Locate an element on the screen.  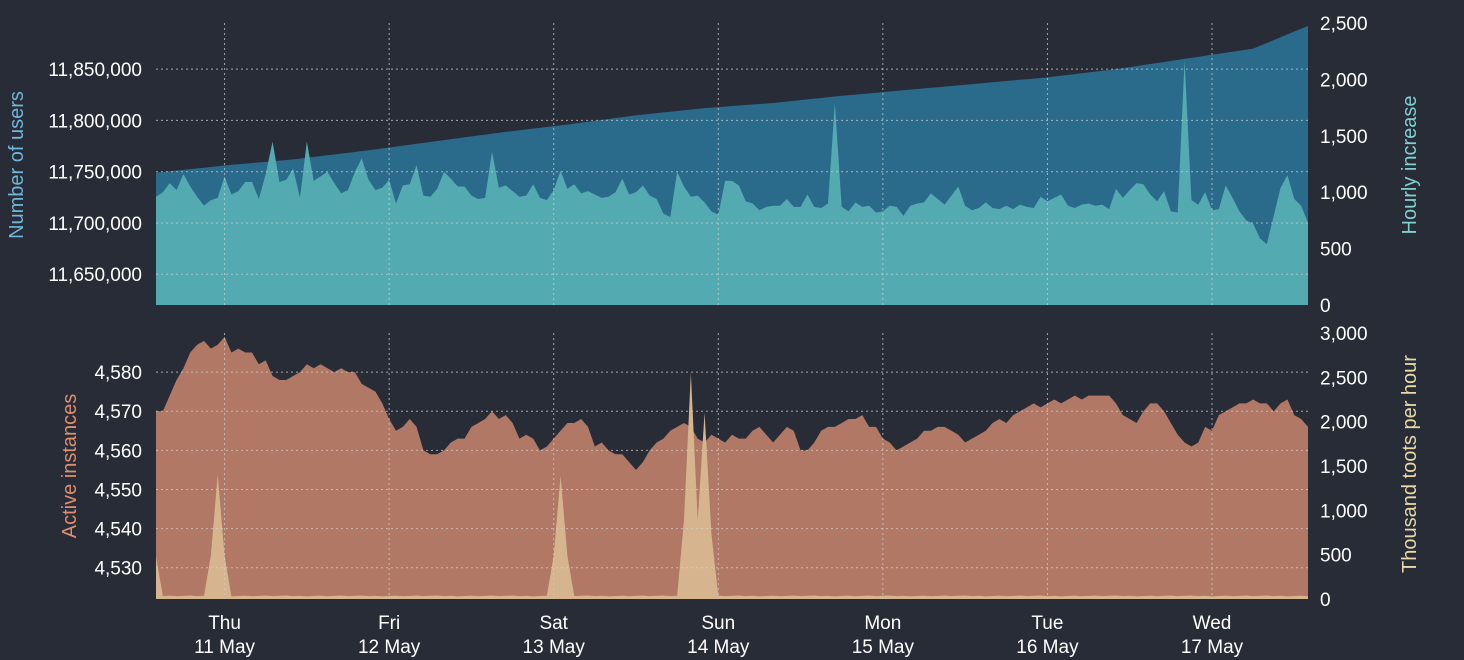
users-tick-label: 11,850,000 is located at coordinates (95, 70).